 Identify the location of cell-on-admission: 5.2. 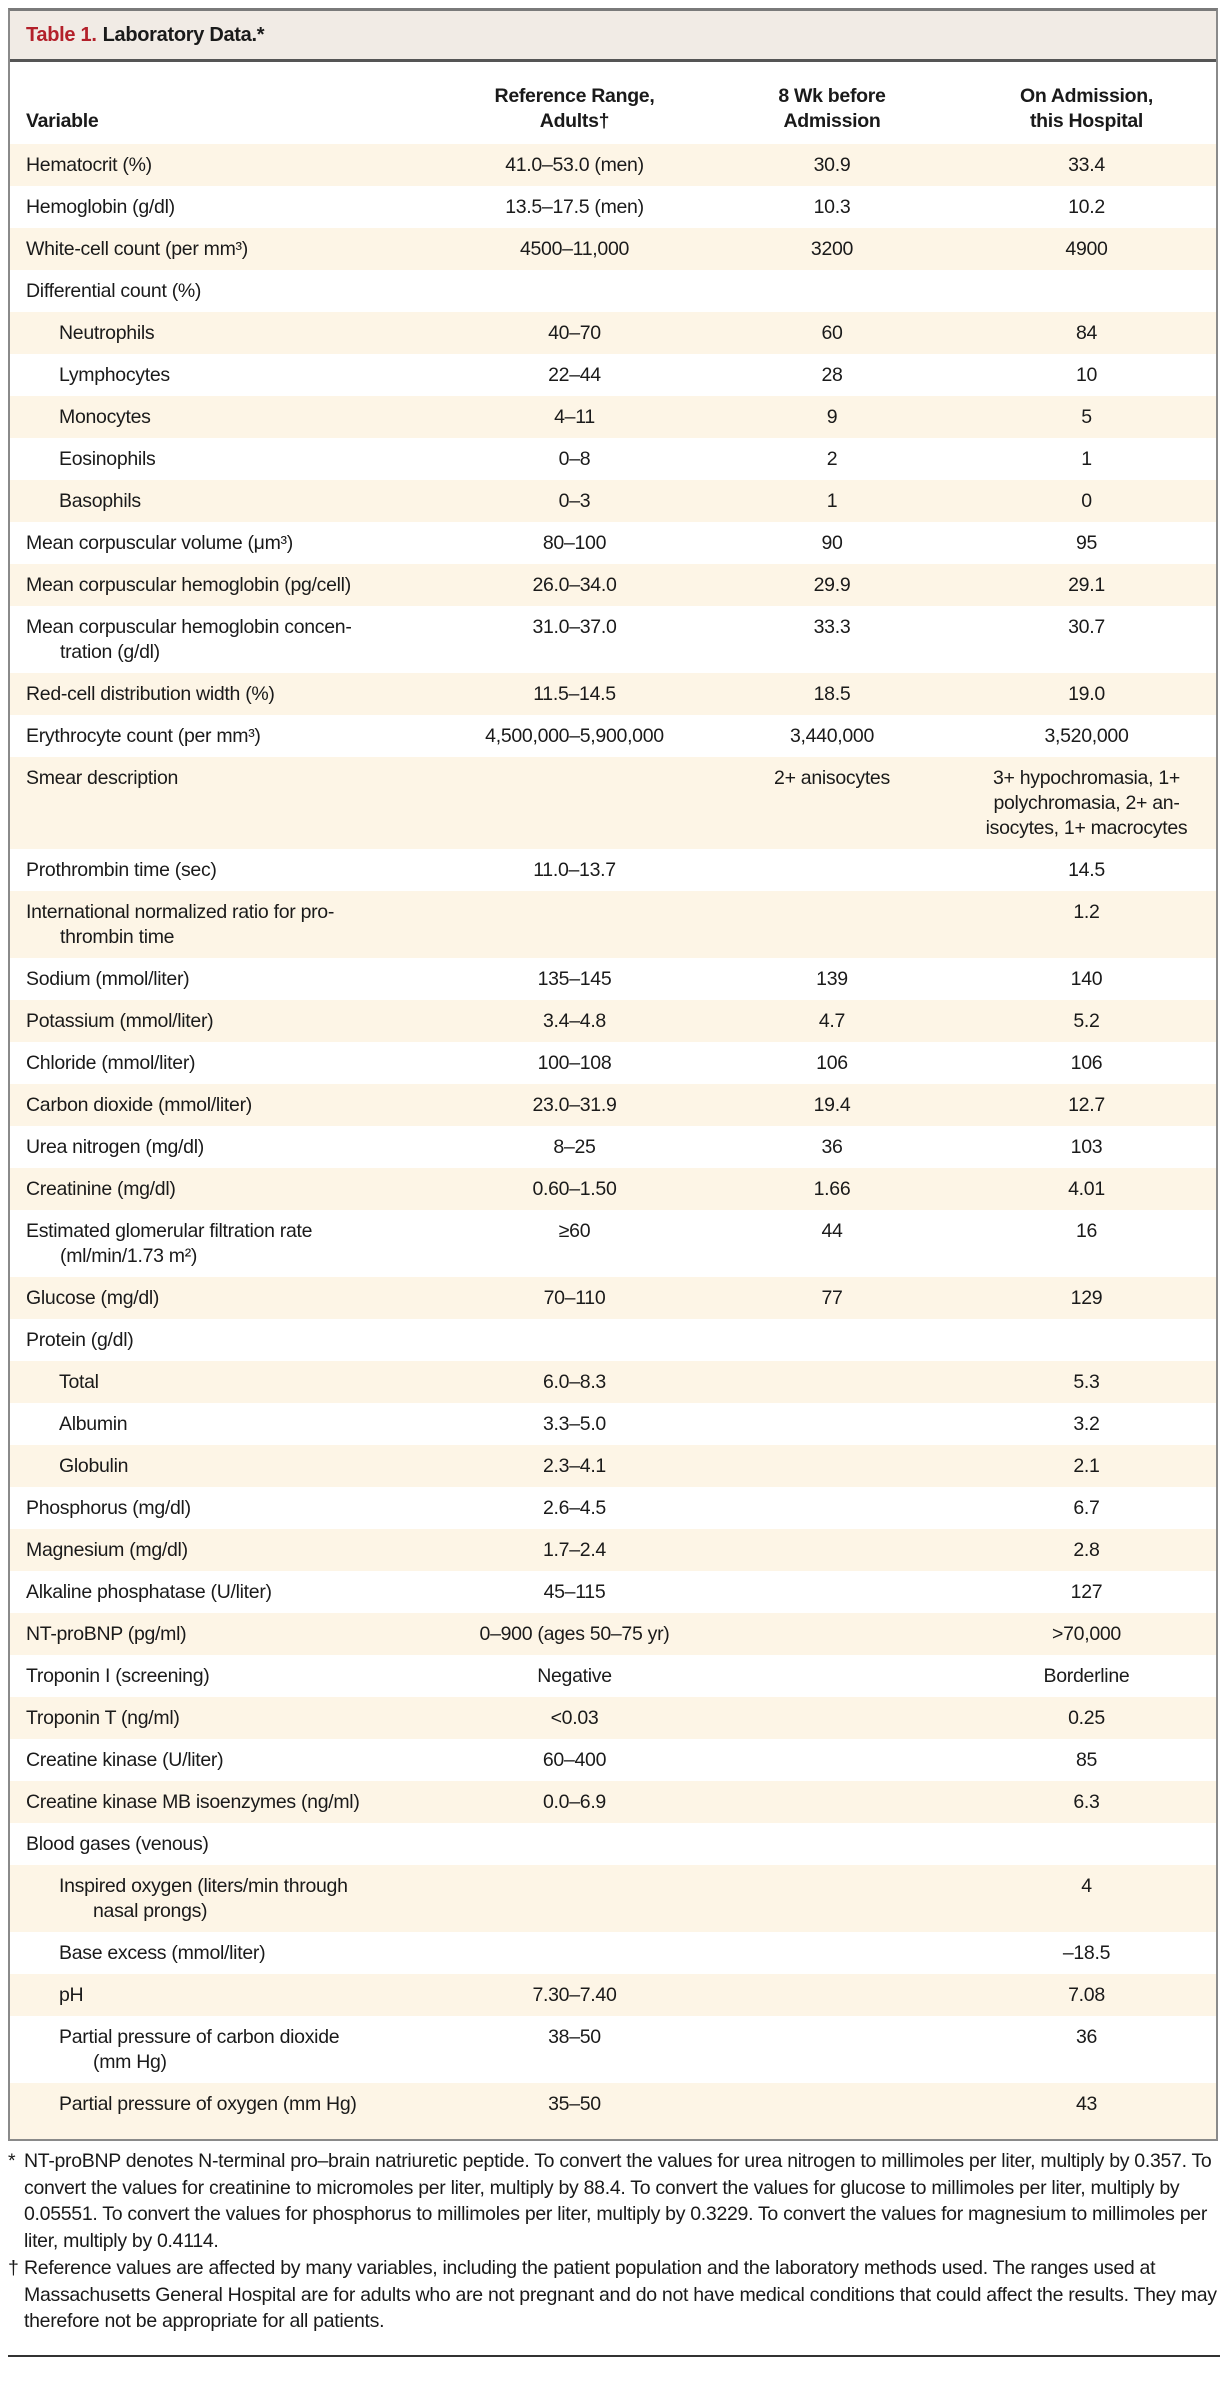
(1086, 1021).